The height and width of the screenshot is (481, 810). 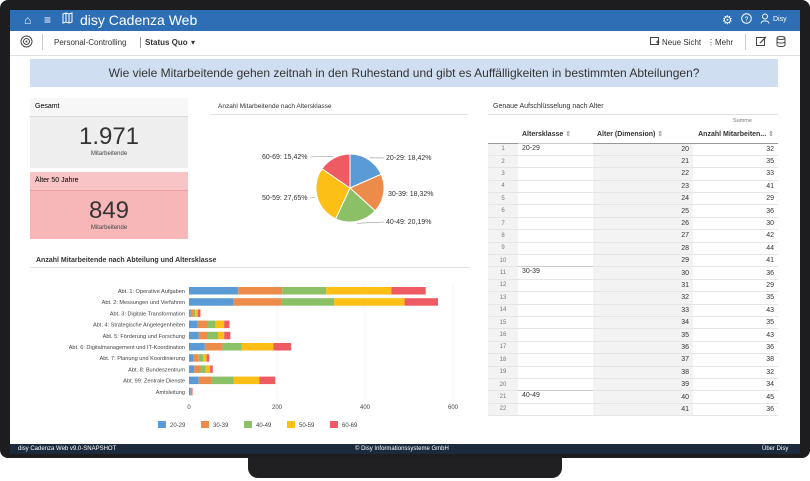 What do you see at coordinates (633, 236) in the screenshot?
I see `table-row: 8 27 42` at bounding box center [633, 236].